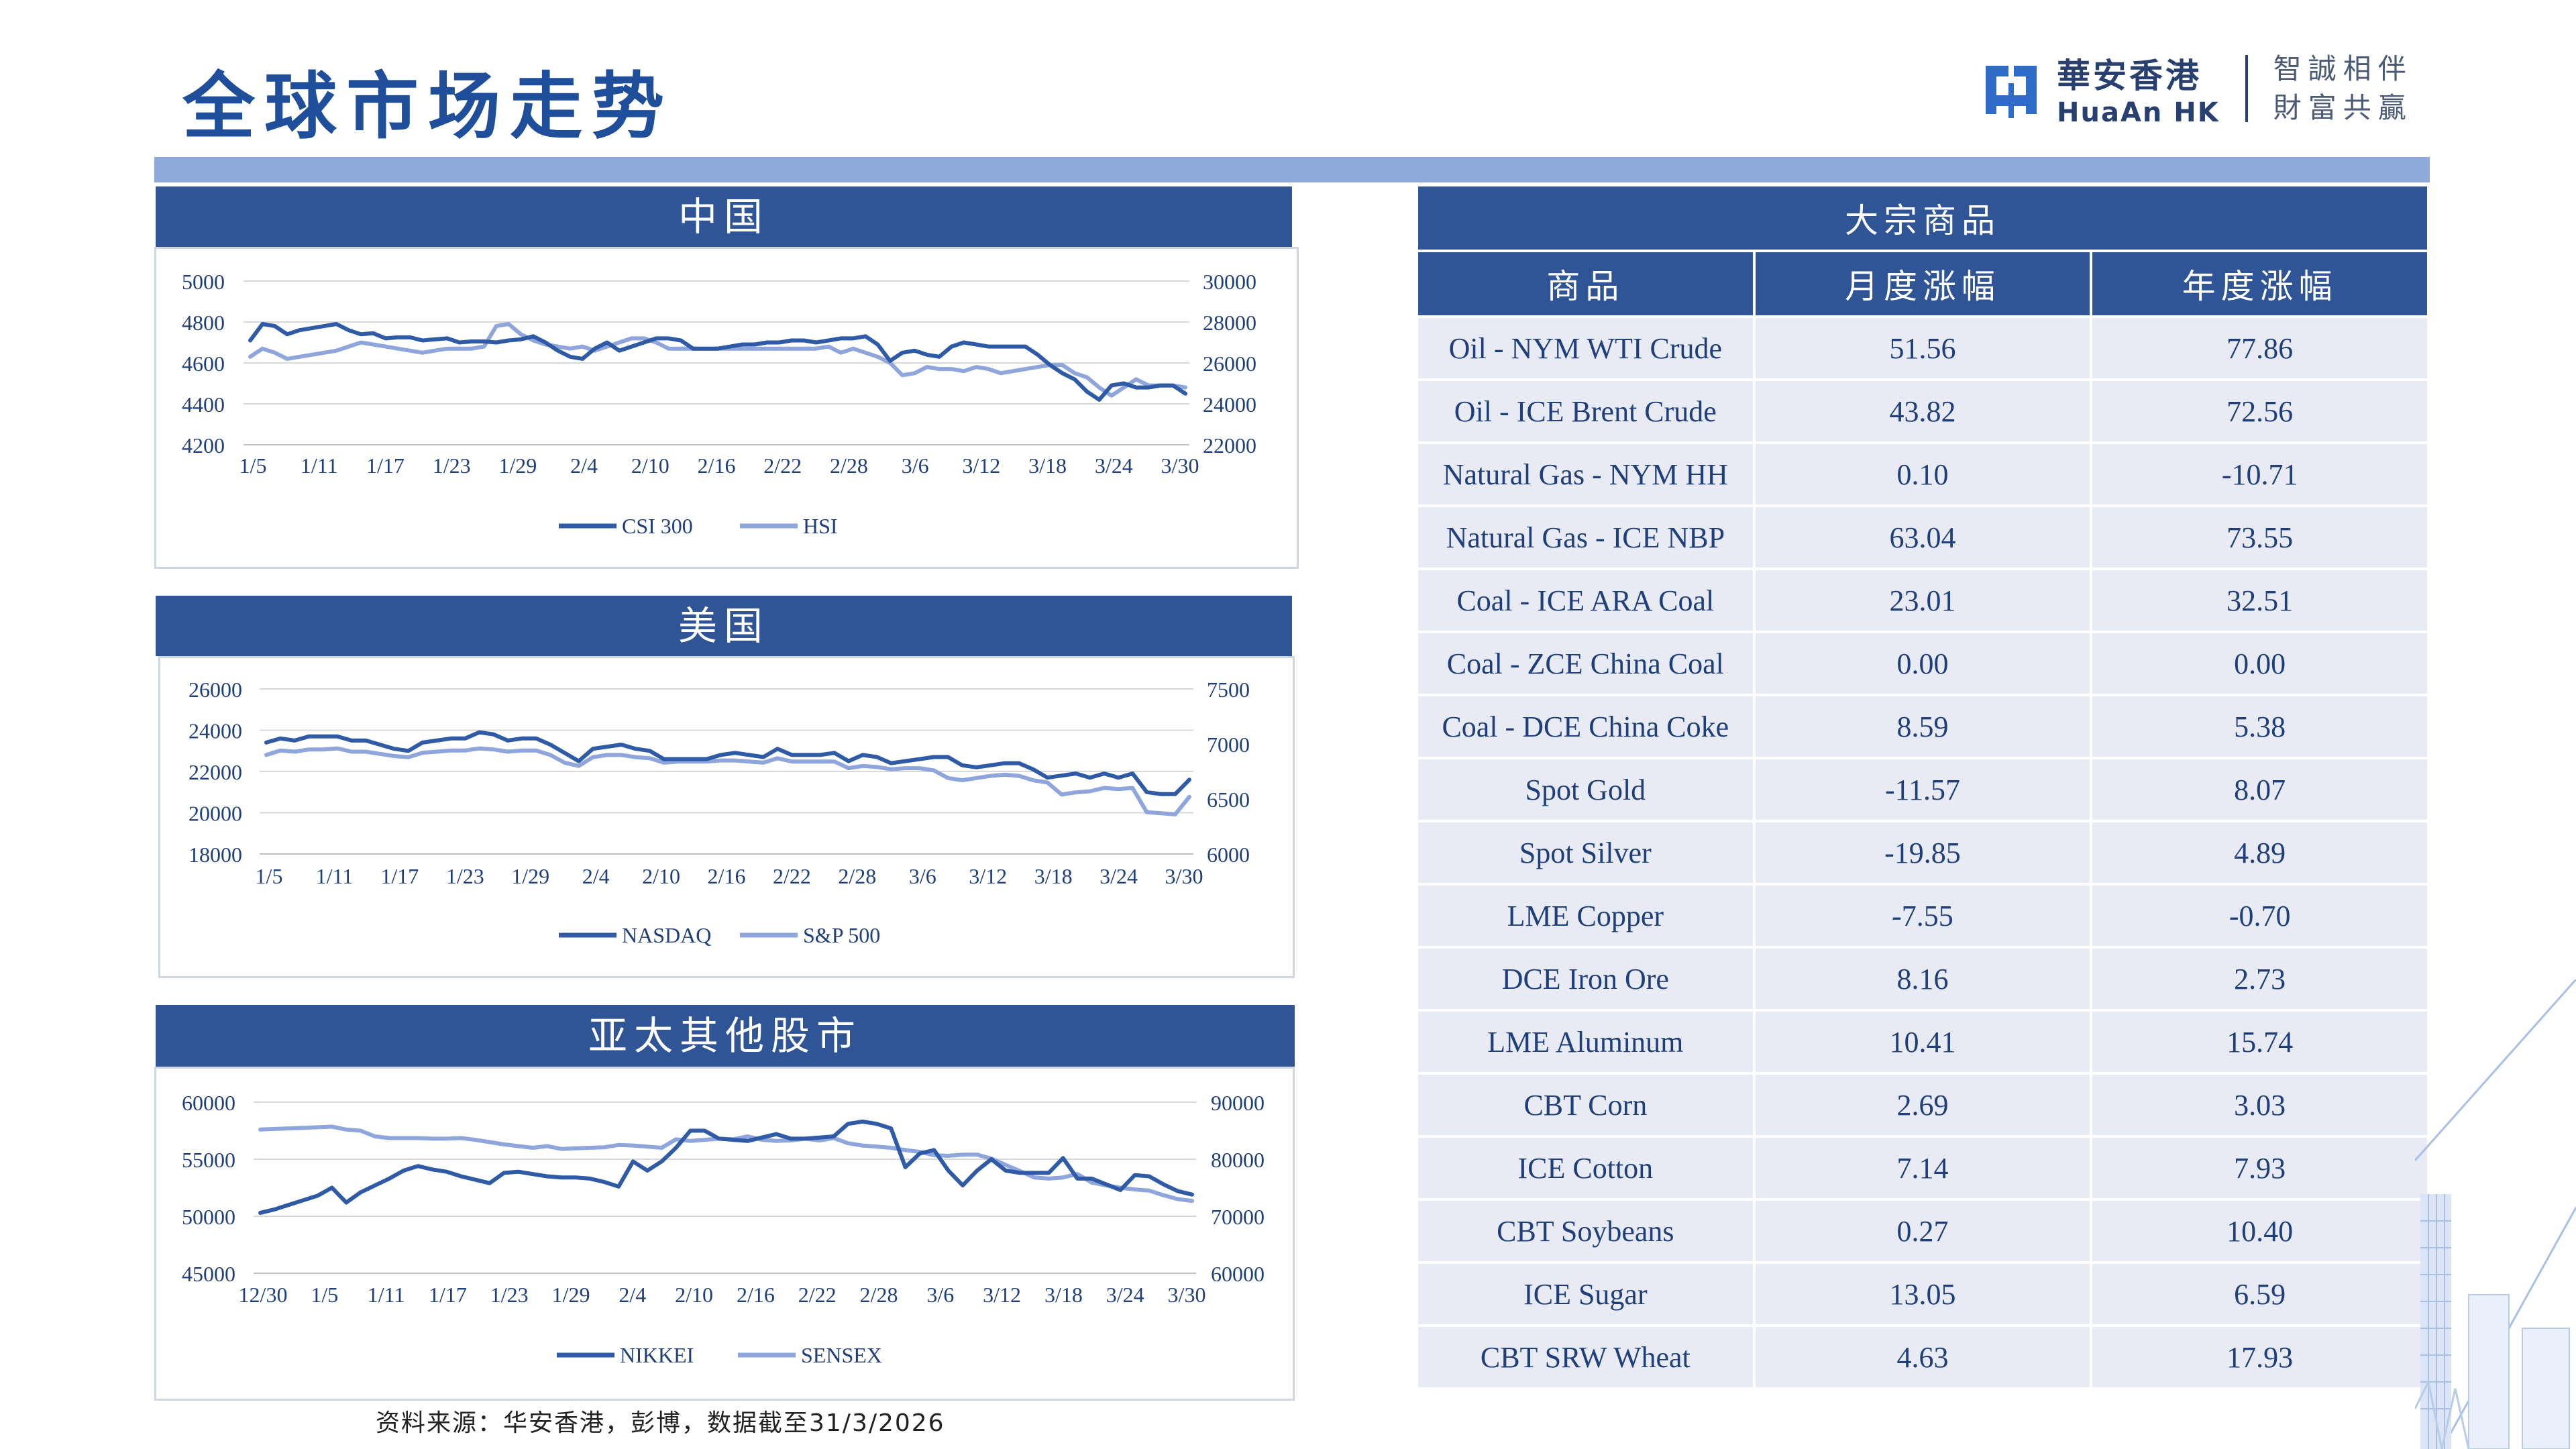  What do you see at coordinates (1585, 1294) in the screenshot?
I see `commodity-name-cell: ICE Sugar` at bounding box center [1585, 1294].